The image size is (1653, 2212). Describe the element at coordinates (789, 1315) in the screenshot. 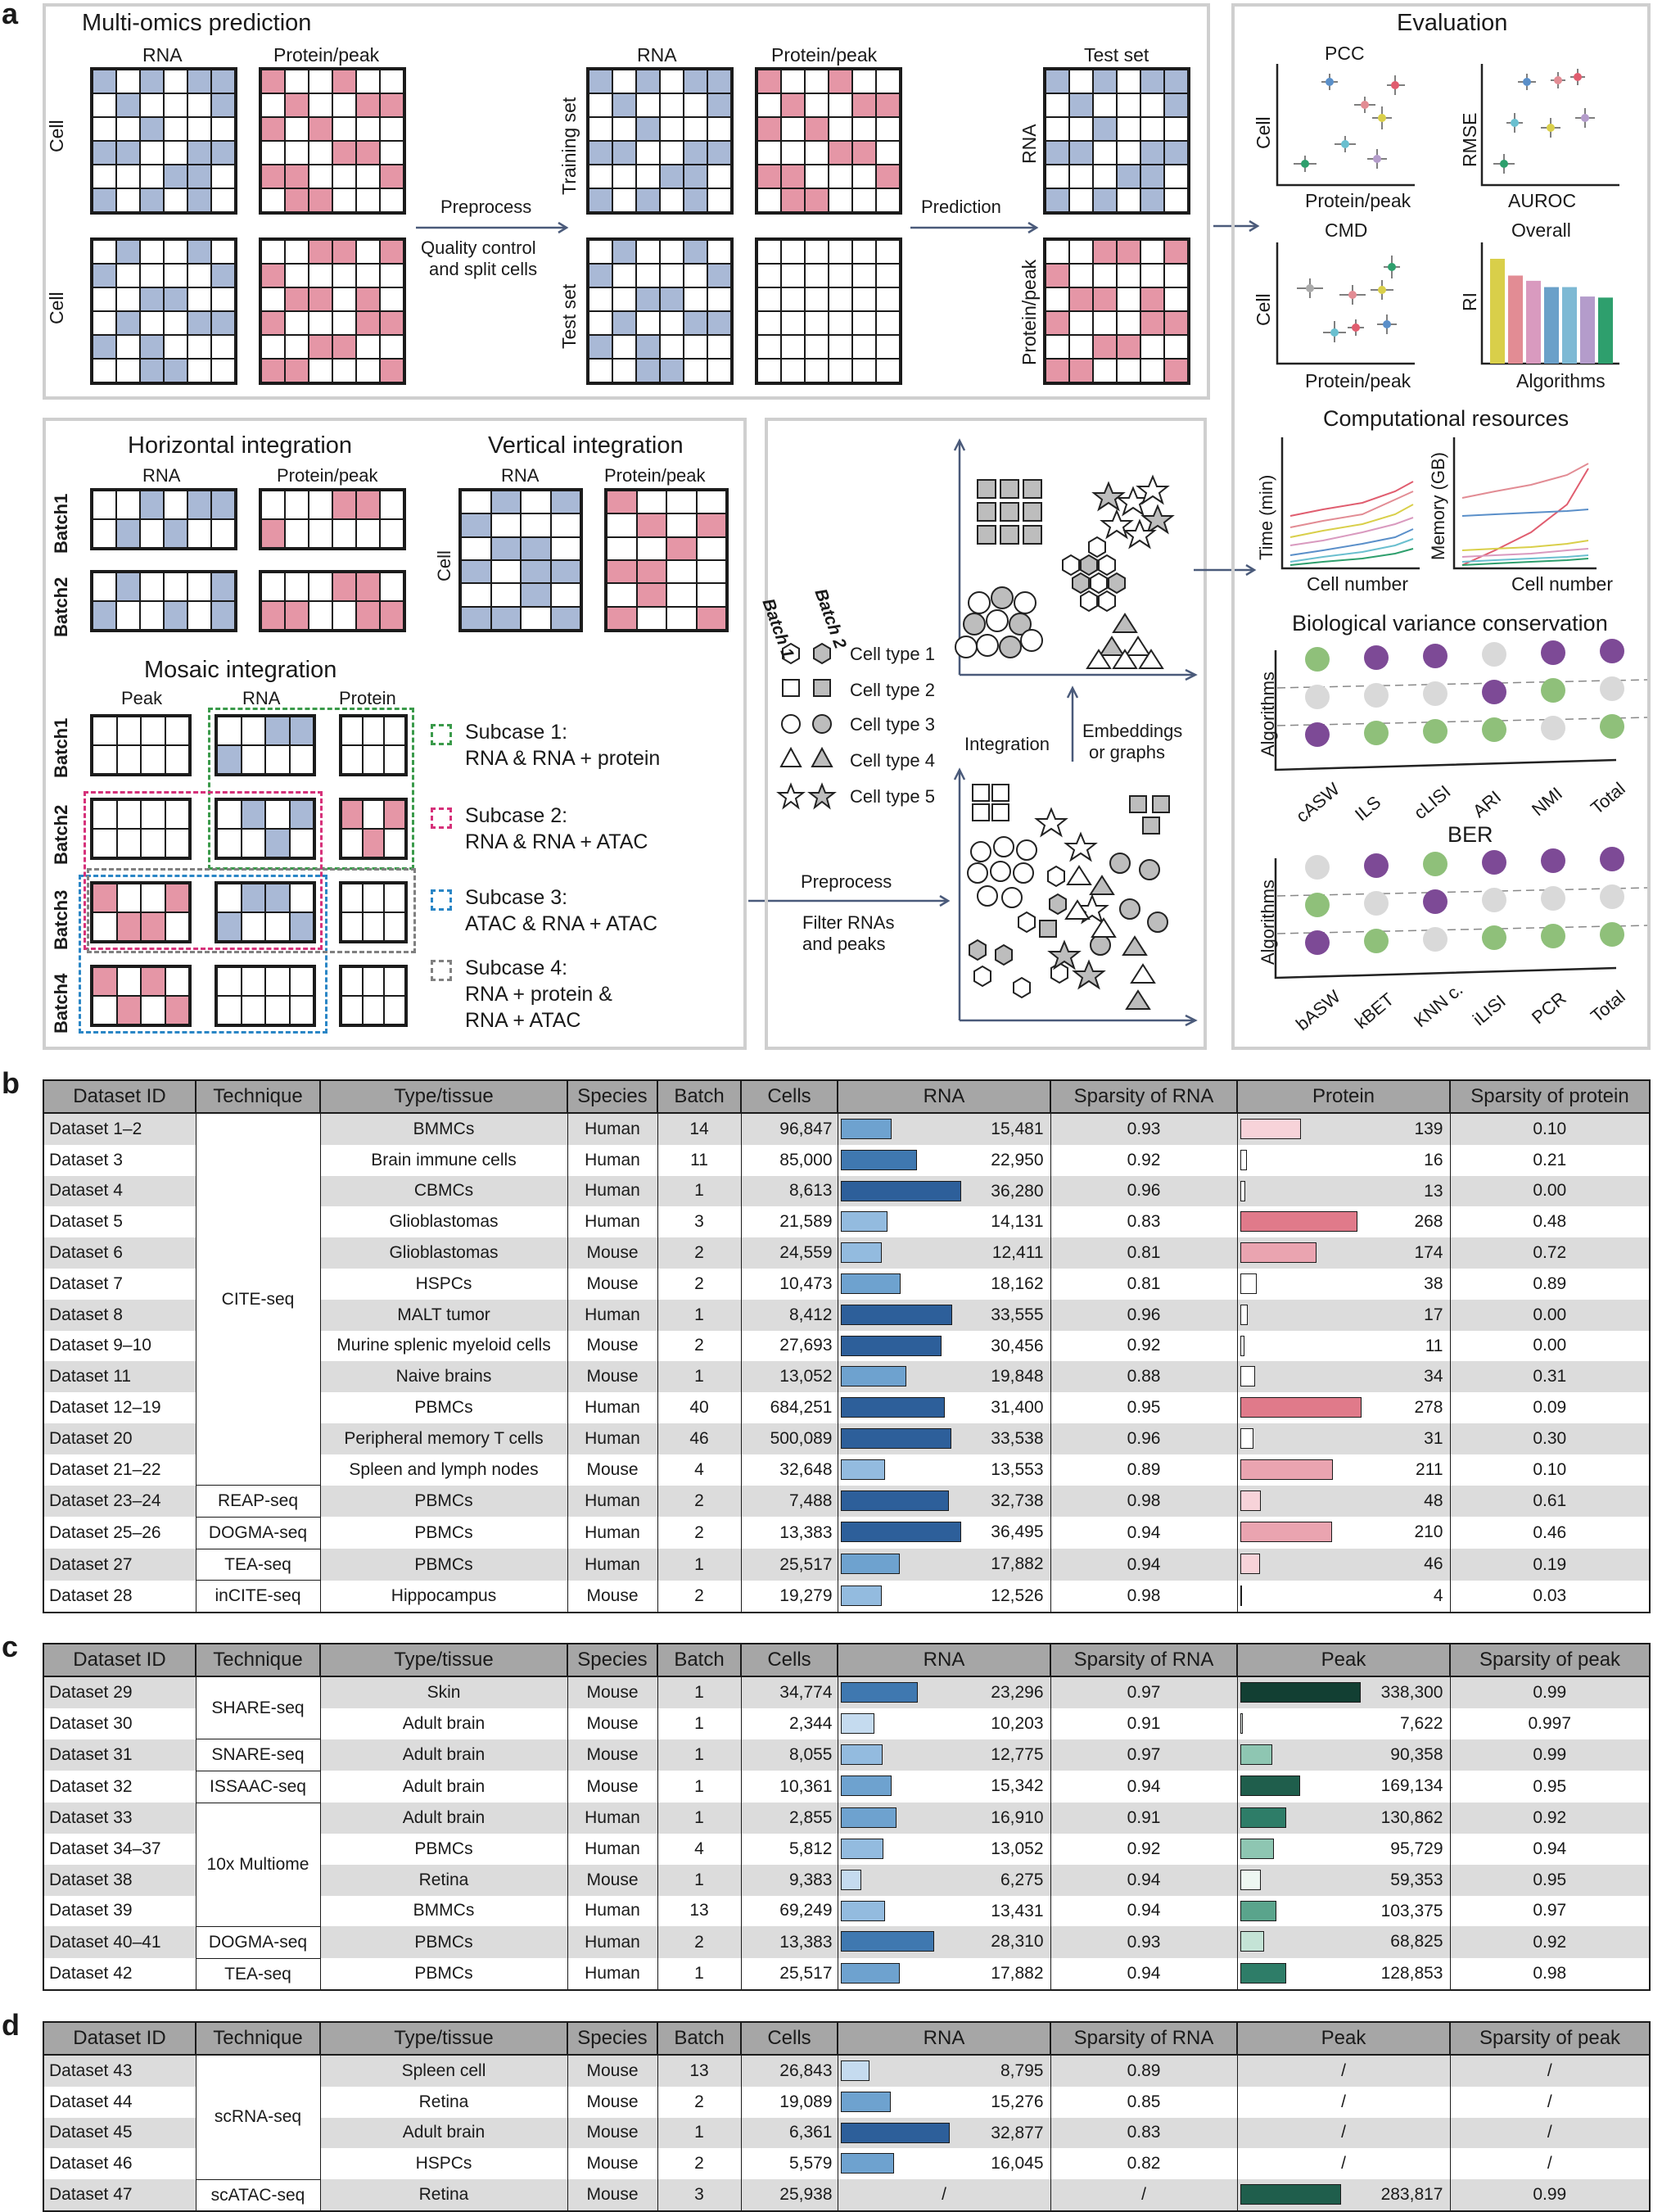

I see `table-cell: 8,412` at that location.